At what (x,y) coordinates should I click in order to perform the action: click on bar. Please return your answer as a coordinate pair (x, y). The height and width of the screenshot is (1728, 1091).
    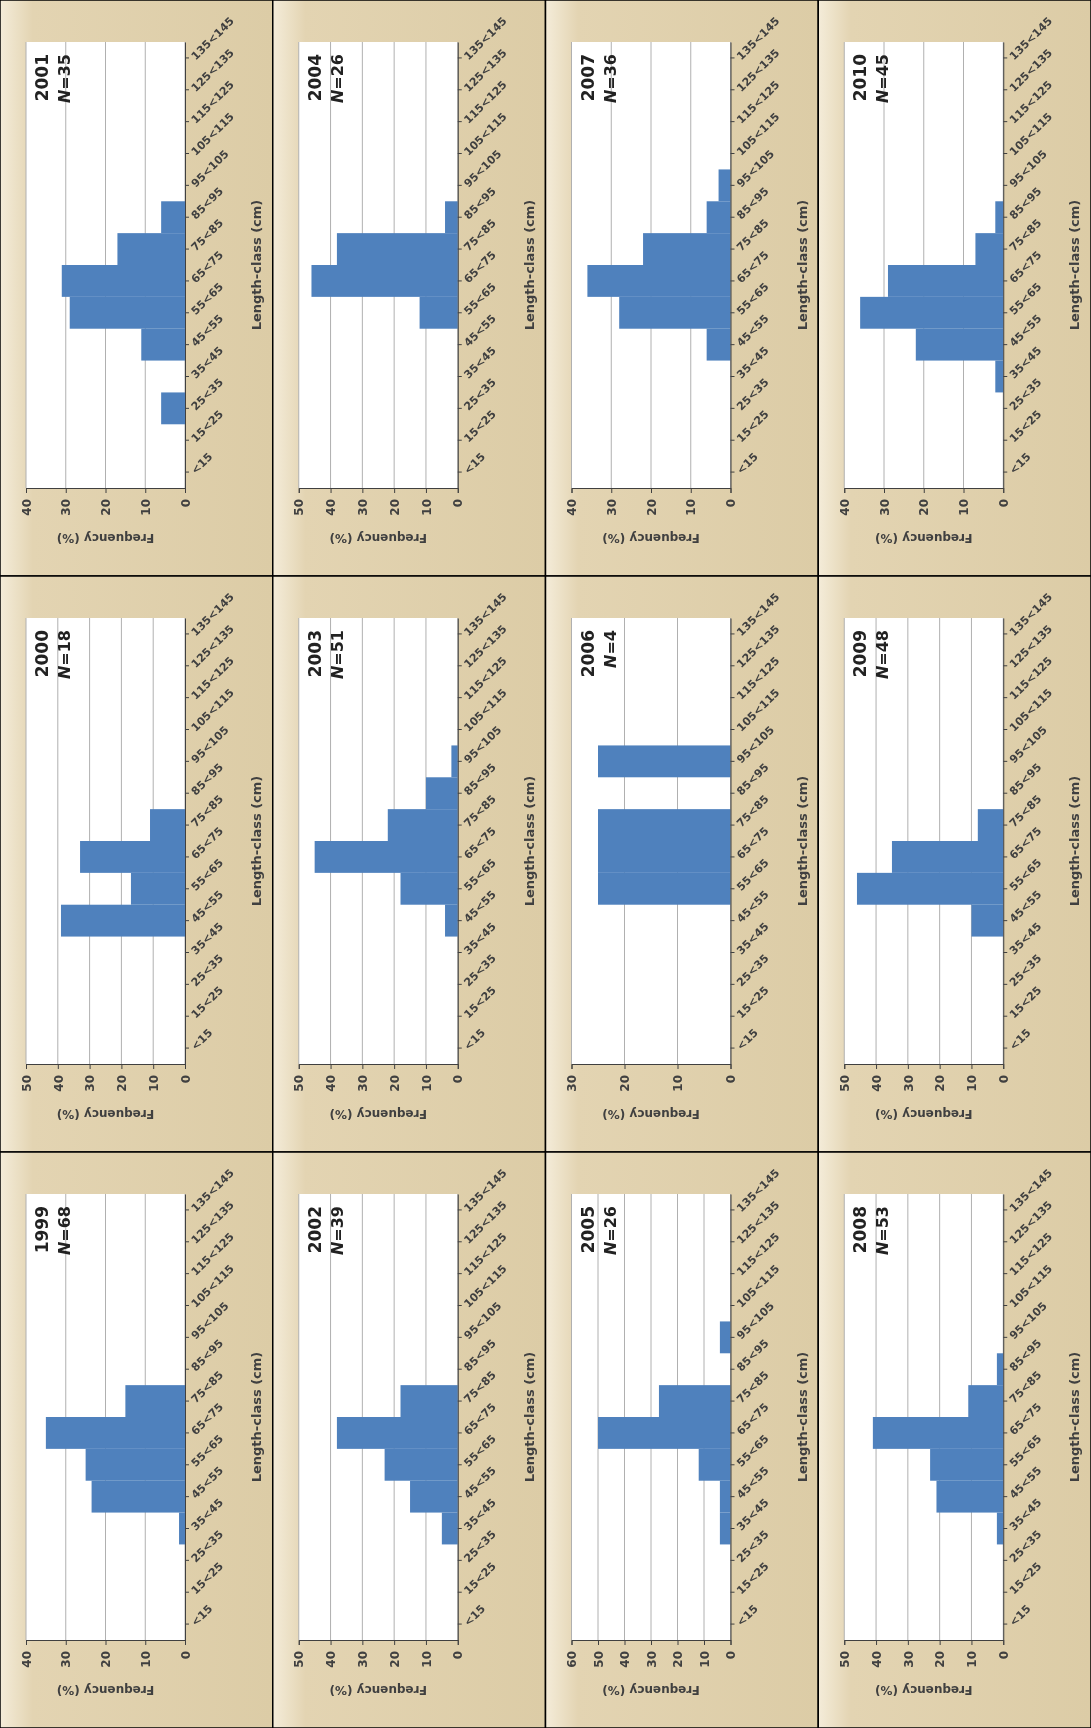
    Looking at the image, I should click on (173, 408).